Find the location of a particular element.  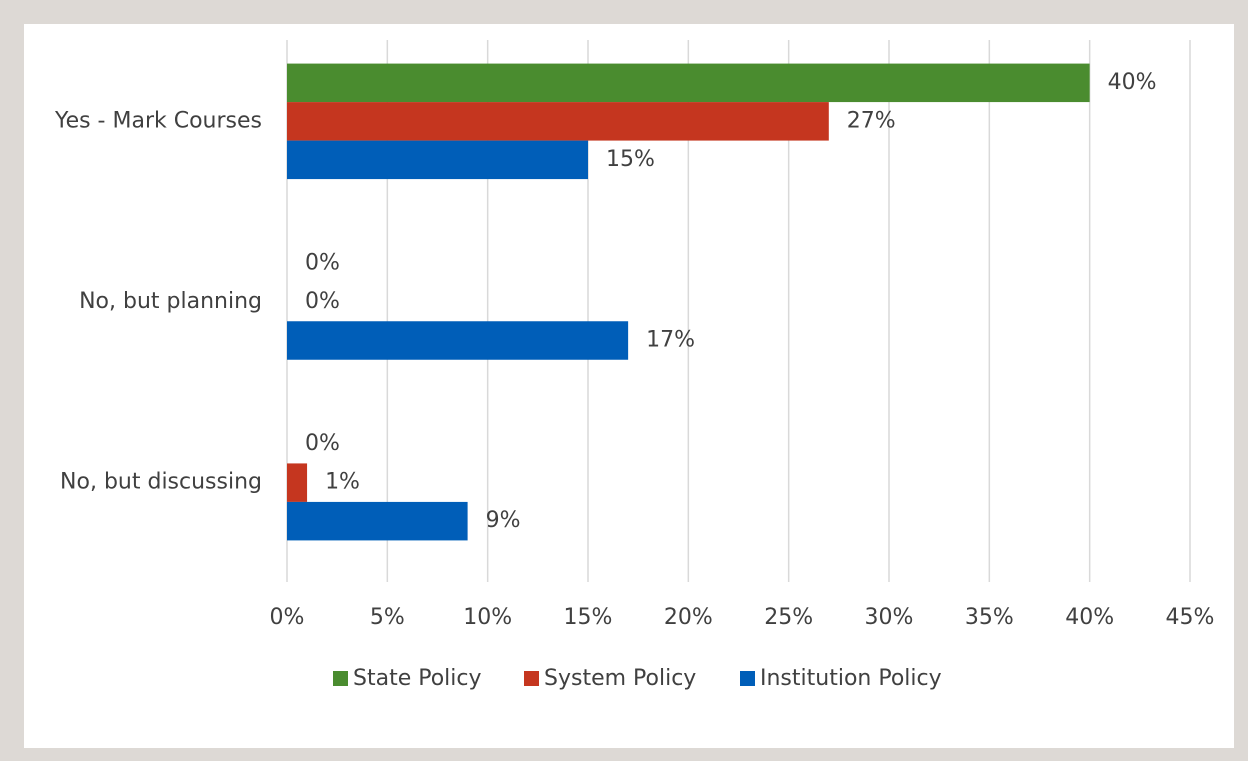

legend-label: State Policy is located at coordinates (417, 678).